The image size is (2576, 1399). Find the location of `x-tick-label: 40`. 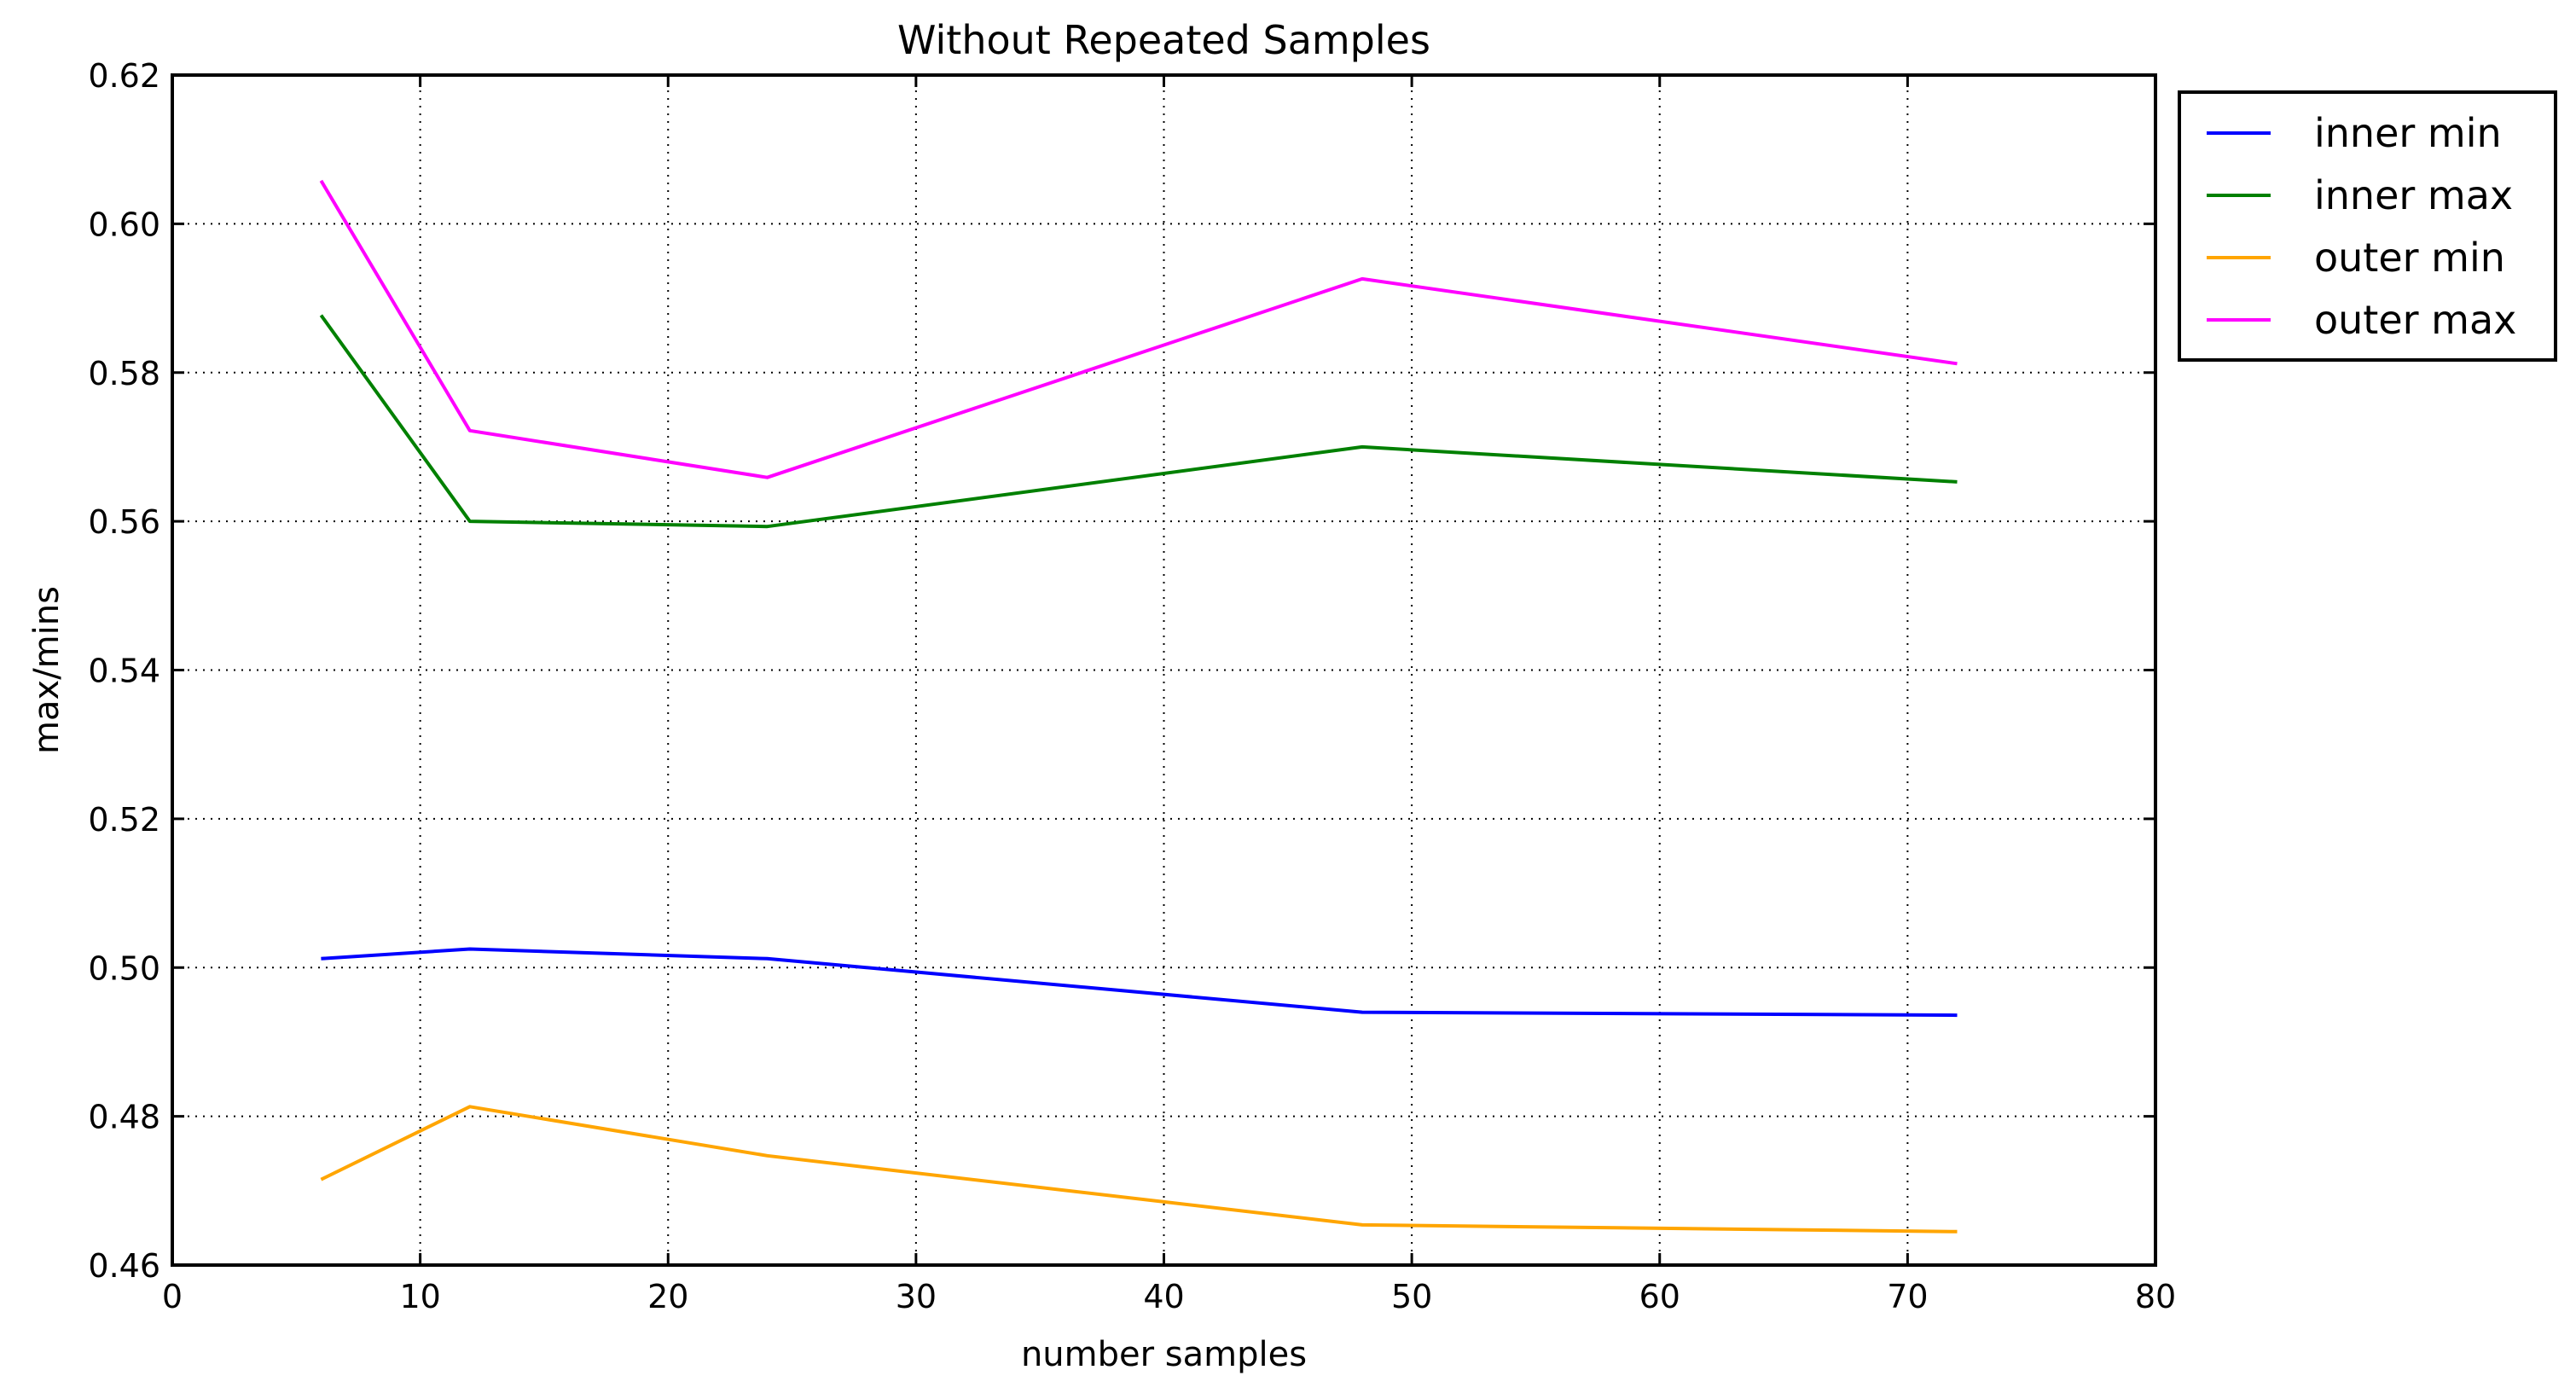

x-tick-label: 40 is located at coordinates (1163, 1296).